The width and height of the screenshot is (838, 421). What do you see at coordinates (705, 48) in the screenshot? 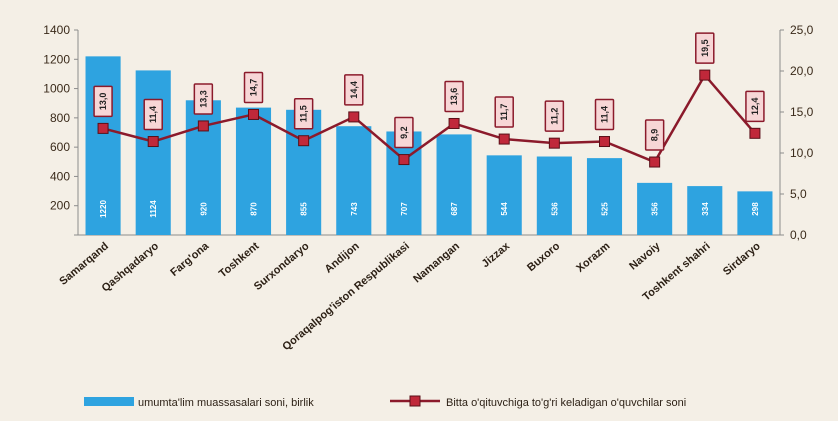
I see `line-data-label: 19,5` at bounding box center [705, 48].